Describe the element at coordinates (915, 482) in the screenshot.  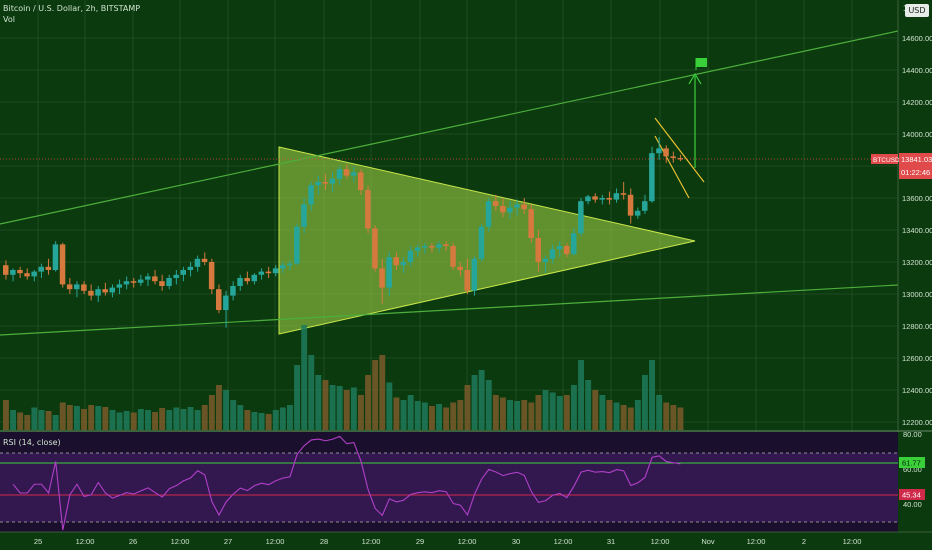
I see `rsi-axis` at that location.